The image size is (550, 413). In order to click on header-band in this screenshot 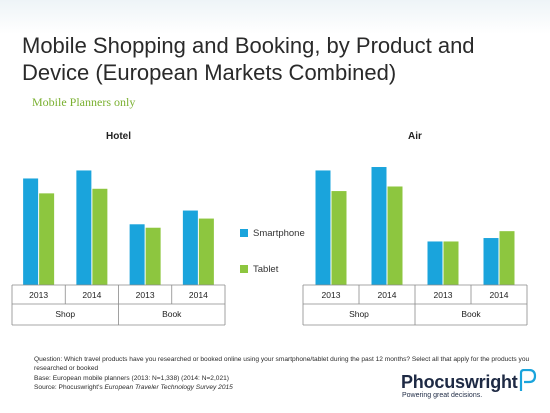, I will do `click(275, 17)`.